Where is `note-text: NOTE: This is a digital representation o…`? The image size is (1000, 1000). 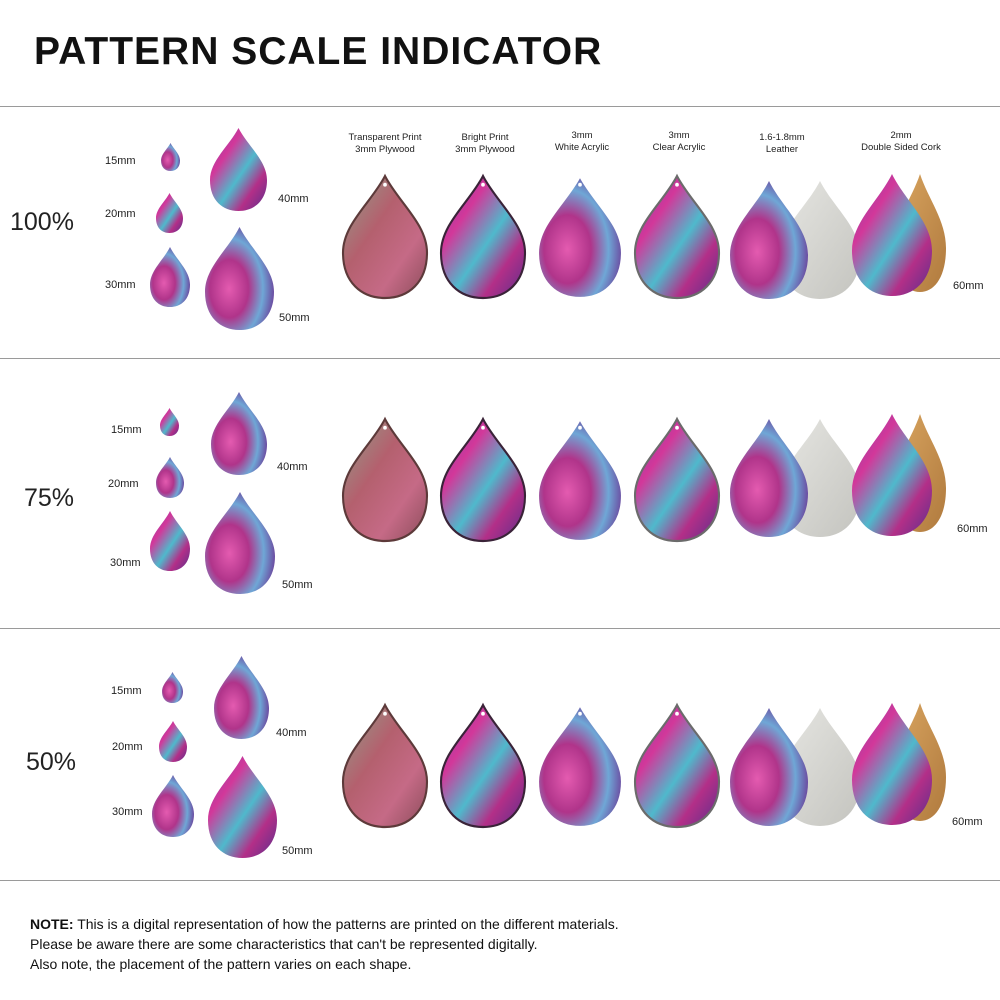
note-text: NOTE: This is a digital representation o… is located at coordinates (324, 944).